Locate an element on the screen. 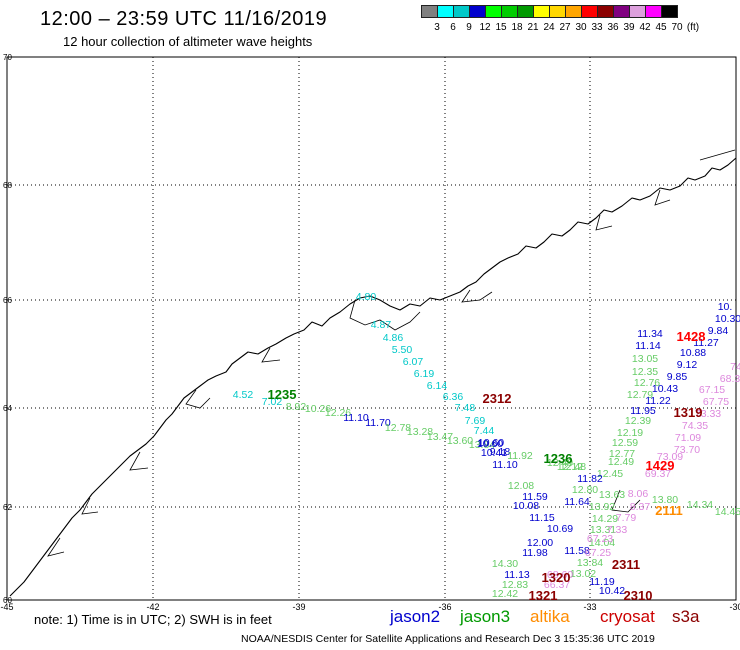 This screenshot has width=740, height=650. longitude-label: -39 is located at coordinates (298, 607).